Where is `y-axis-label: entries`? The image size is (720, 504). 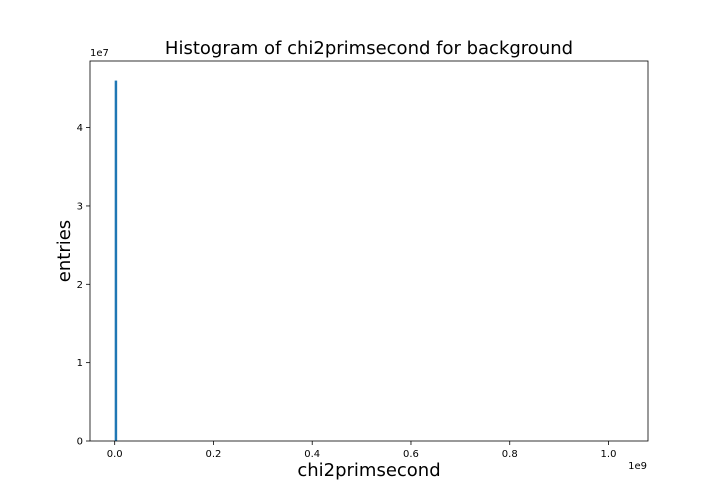
y-axis-label: entries is located at coordinates (64, 251).